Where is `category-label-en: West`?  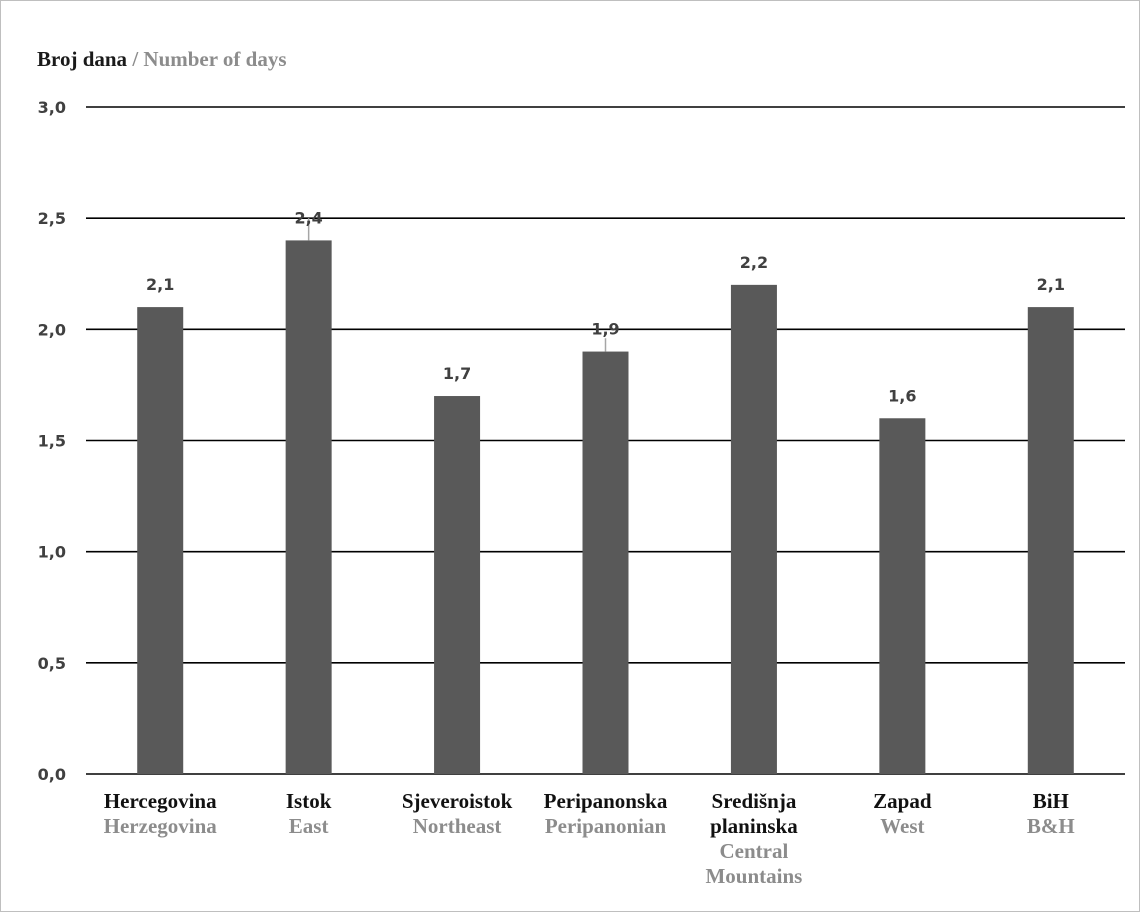 category-label-en: West is located at coordinates (902, 826).